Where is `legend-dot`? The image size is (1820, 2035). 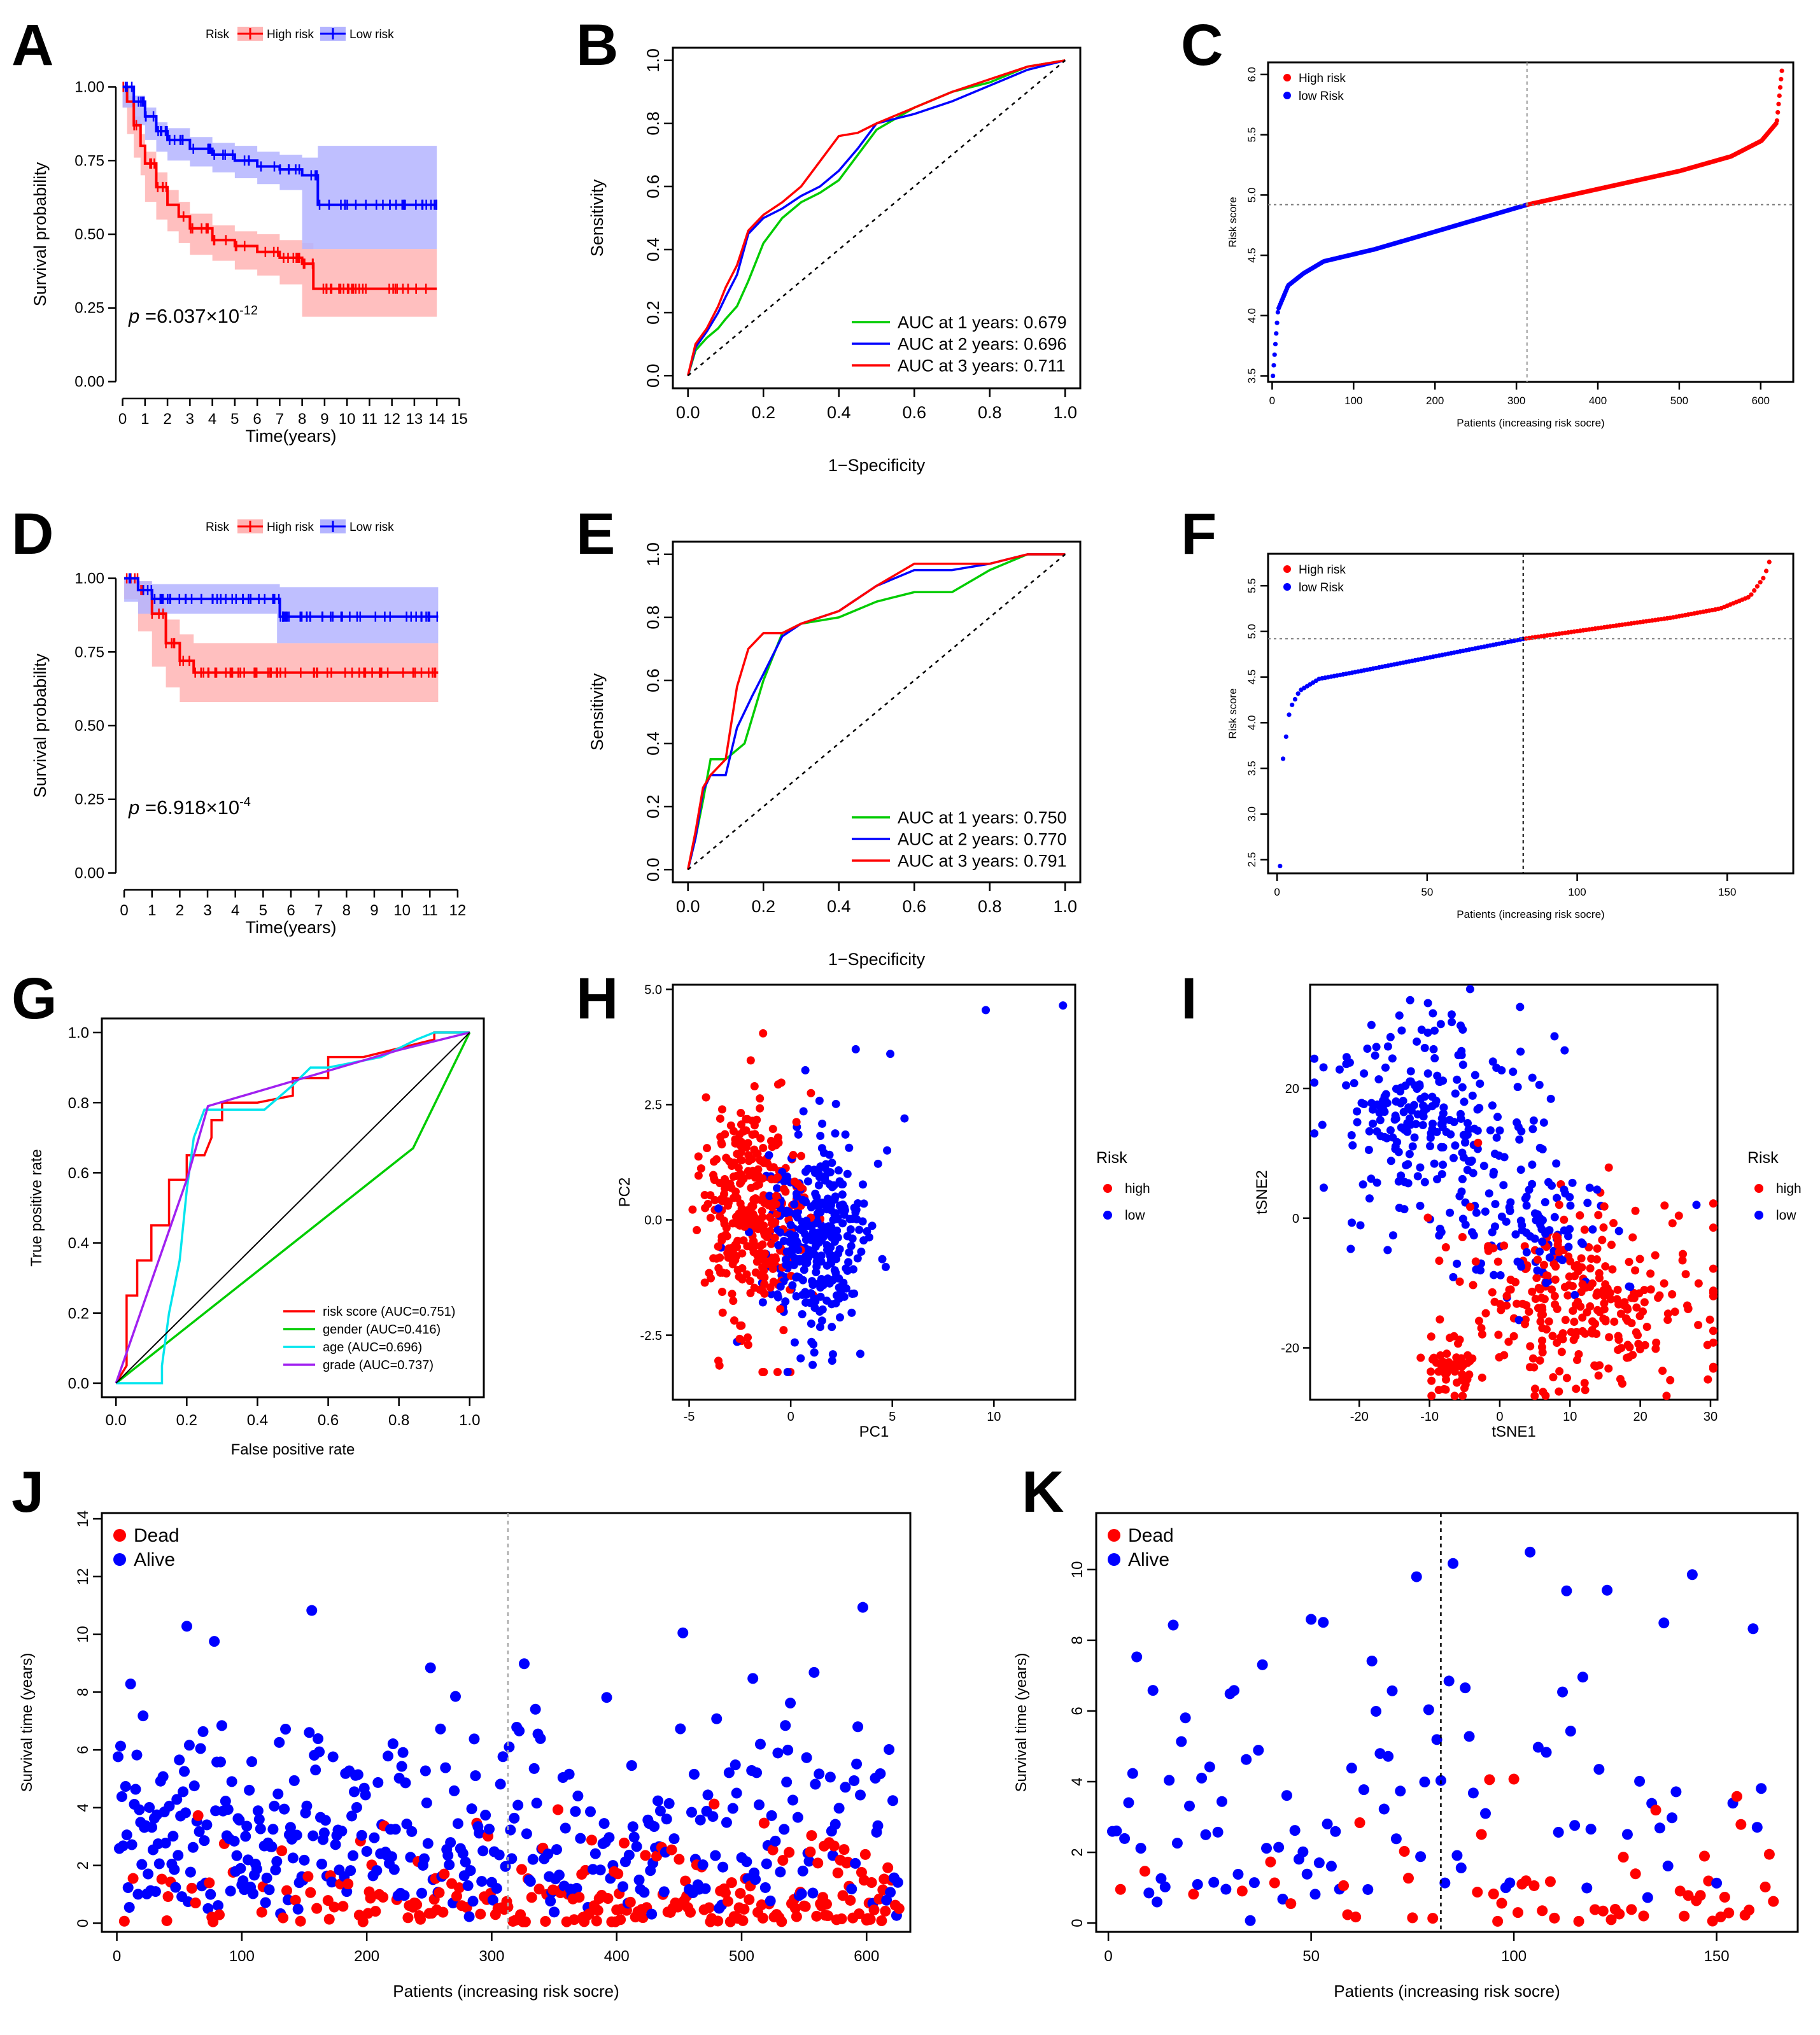
legend-dot is located at coordinates (1107, 1215).